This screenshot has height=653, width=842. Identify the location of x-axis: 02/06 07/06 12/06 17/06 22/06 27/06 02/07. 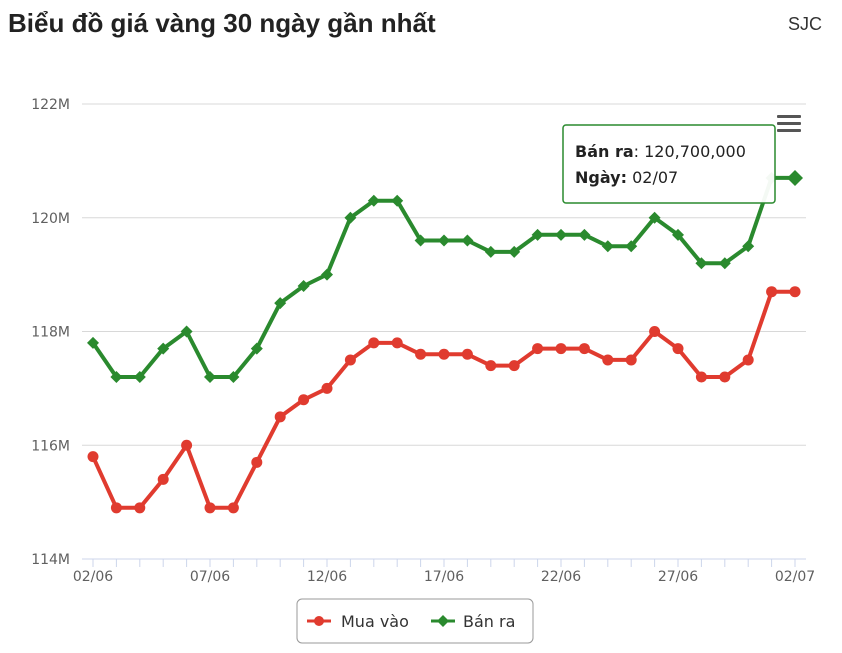
(444, 571).